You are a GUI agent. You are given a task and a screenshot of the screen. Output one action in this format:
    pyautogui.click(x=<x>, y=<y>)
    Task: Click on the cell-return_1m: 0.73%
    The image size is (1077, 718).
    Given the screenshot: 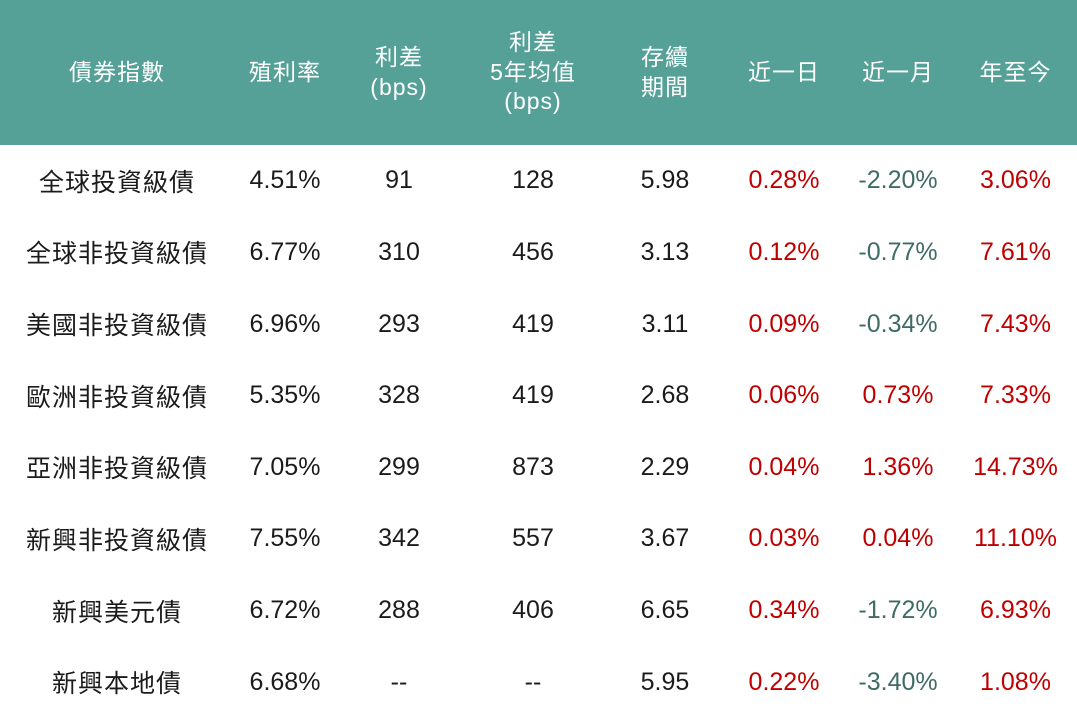 What is the action you would take?
    pyautogui.click(x=898, y=395)
    